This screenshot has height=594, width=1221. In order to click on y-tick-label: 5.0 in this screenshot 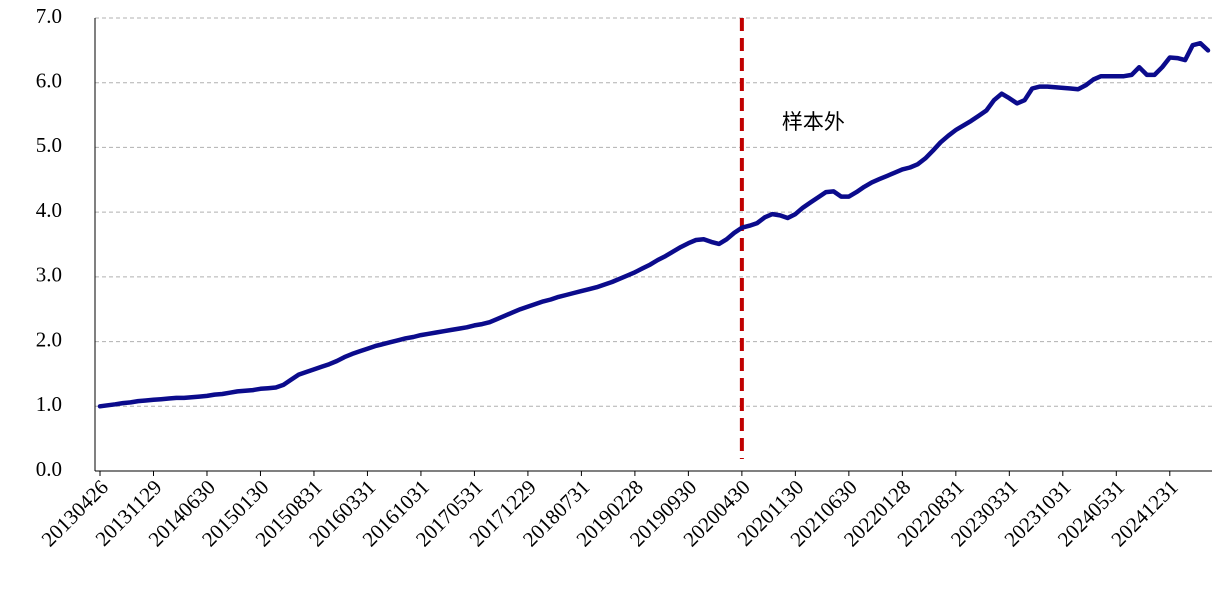, I will do `click(49, 145)`.